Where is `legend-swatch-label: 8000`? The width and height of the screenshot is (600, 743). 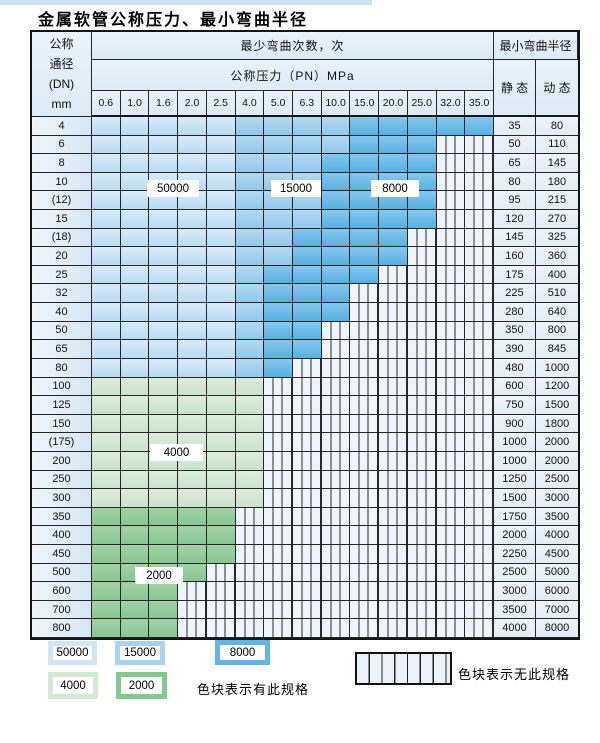
legend-swatch-label: 8000 is located at coordinates (242, 652).